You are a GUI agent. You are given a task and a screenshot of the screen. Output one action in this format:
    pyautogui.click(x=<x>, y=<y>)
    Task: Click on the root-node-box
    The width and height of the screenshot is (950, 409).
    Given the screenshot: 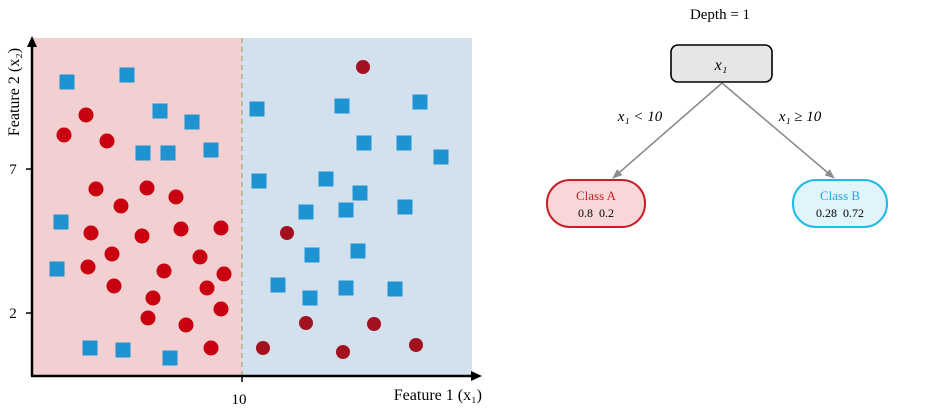 What is the action you would take?
    pyautogui.click(x=721, y=63)
    